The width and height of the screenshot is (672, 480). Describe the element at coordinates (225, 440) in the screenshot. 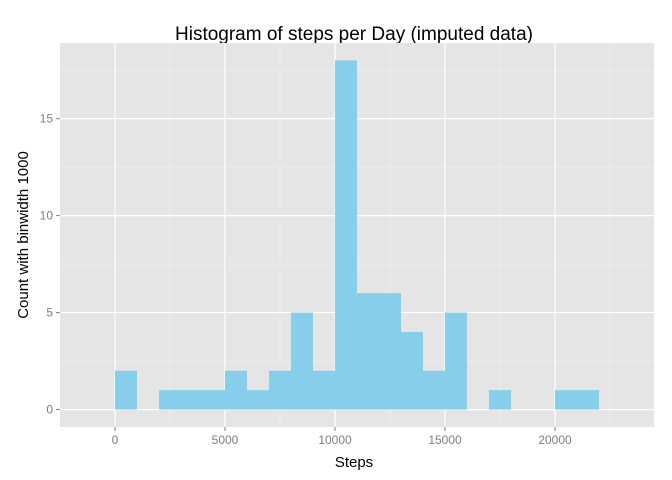

I see `x-tick-label: 5000` at that location.